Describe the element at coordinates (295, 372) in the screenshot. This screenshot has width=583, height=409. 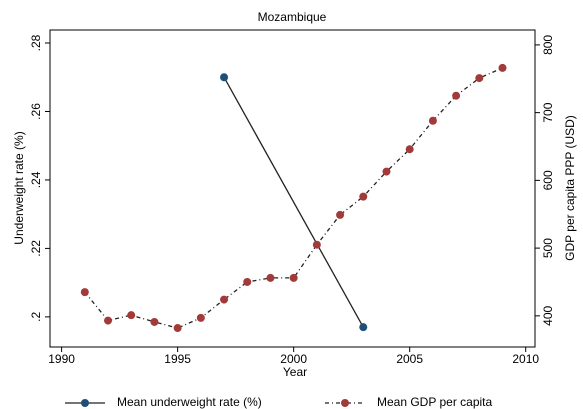
I see `x-axis-title: Year` at that location.